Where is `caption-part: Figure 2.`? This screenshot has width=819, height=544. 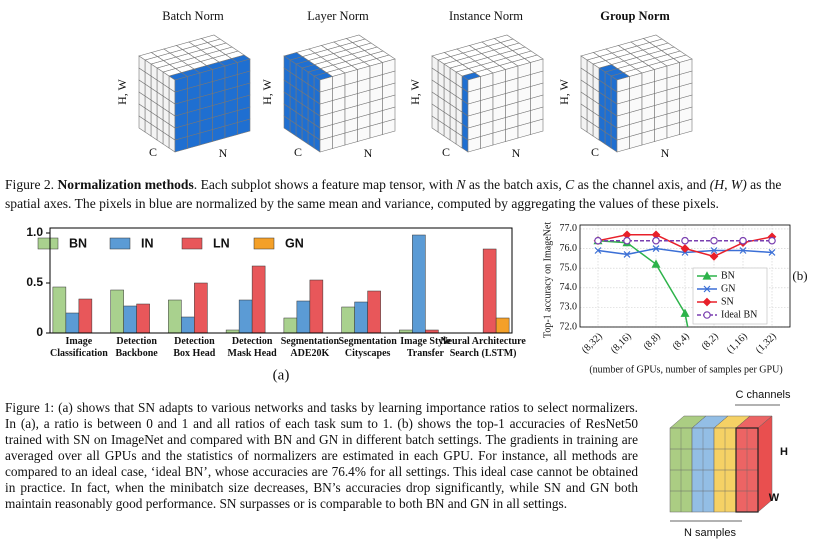 caption-part: Figure 2. is located at coordinates (31, 184).